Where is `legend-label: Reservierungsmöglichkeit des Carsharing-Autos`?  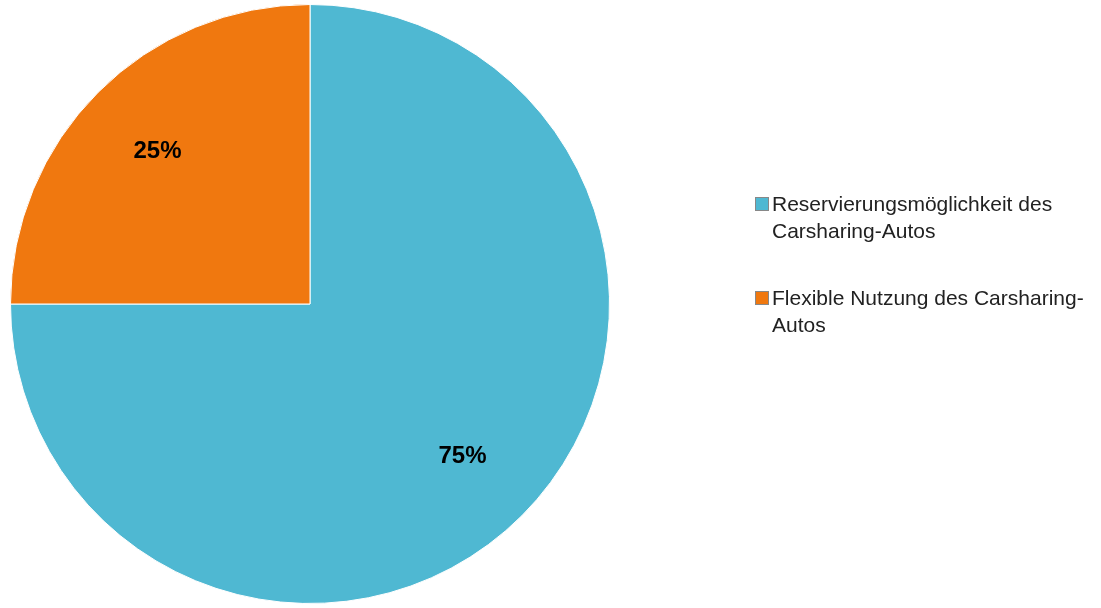 legend-label: Reservierungsmöglichkeit des Carsharing-Autos is located at coordinates (913, 217).